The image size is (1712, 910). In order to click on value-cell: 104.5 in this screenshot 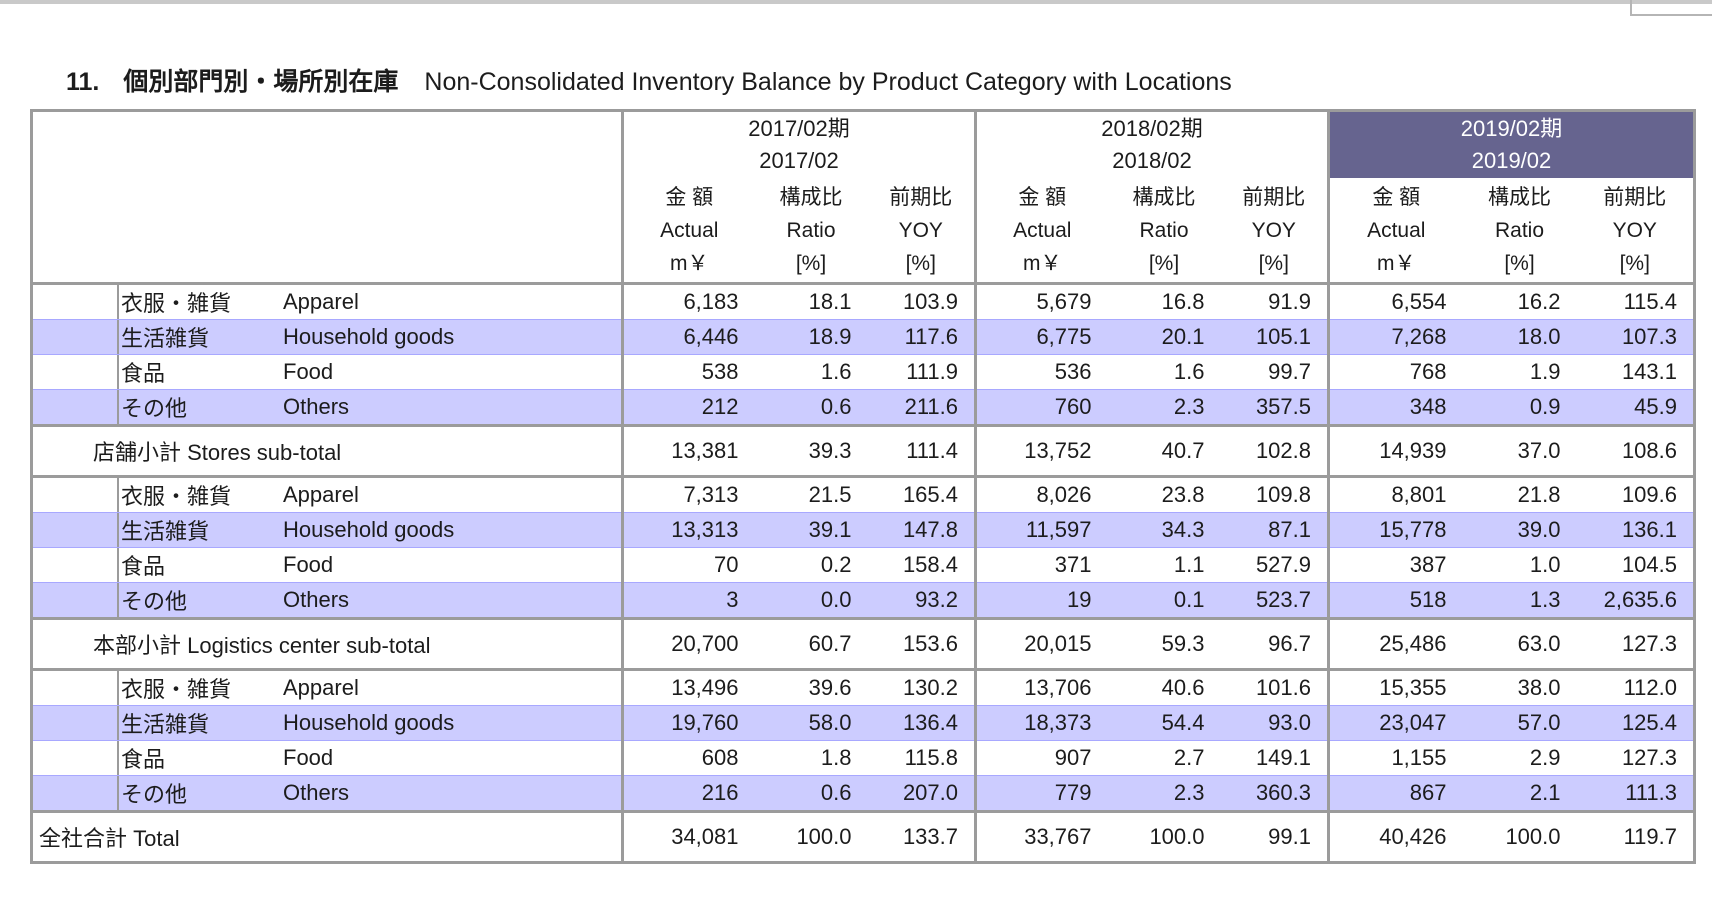, I will do `click(1635, 565)`.